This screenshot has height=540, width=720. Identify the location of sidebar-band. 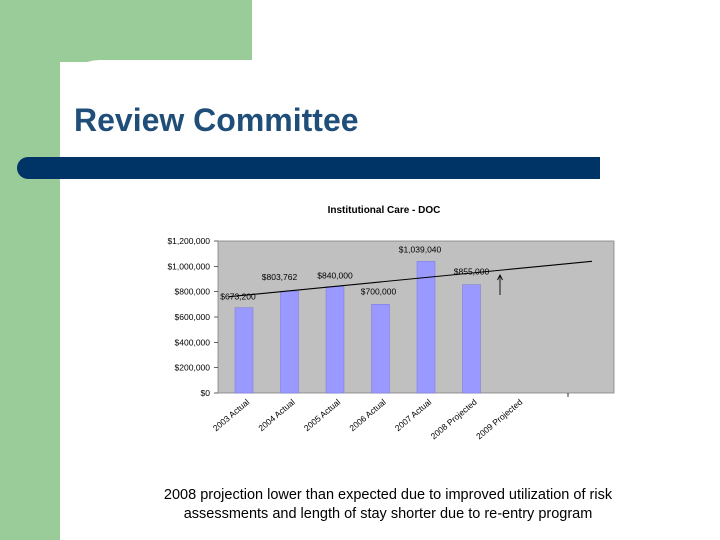
(30, 270).